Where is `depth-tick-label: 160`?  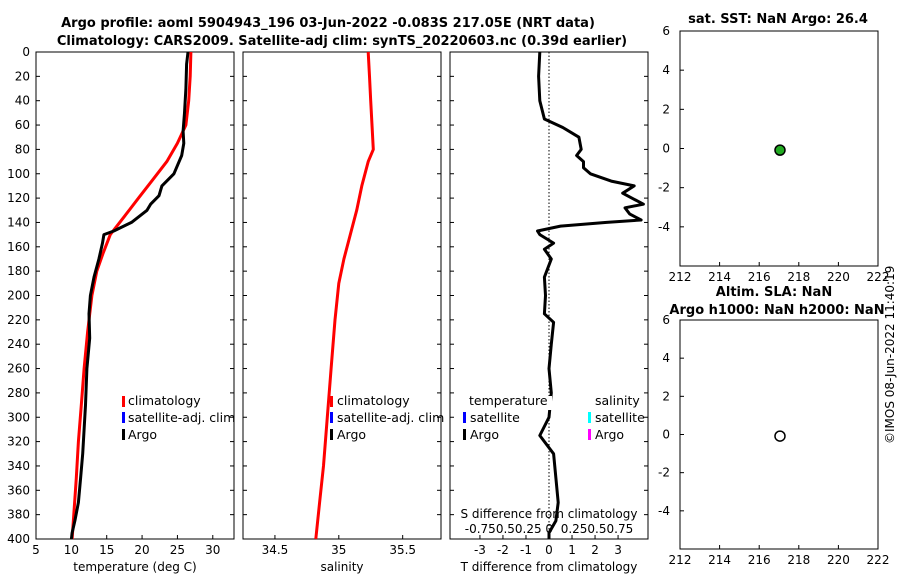
depth-tick-label: 160 is located at coordinates (18, 247).